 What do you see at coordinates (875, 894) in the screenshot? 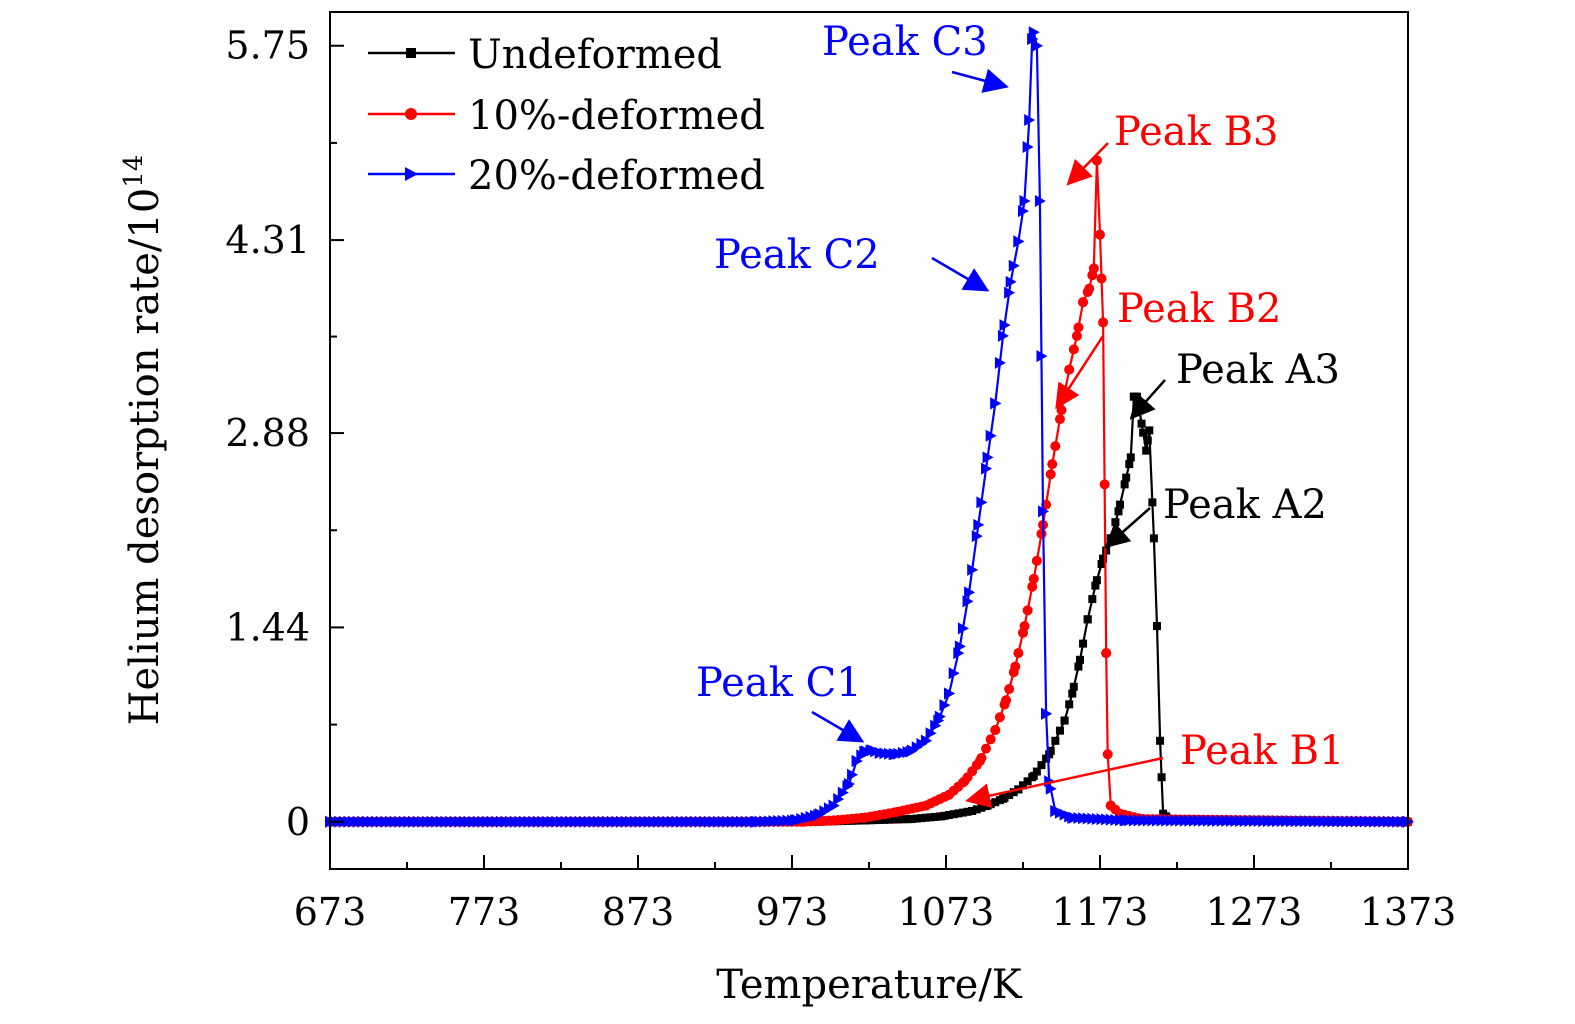
I see `x-axis: 673 773 873 973 1073 1173 1273 1373` at bounding box center [875, 894].